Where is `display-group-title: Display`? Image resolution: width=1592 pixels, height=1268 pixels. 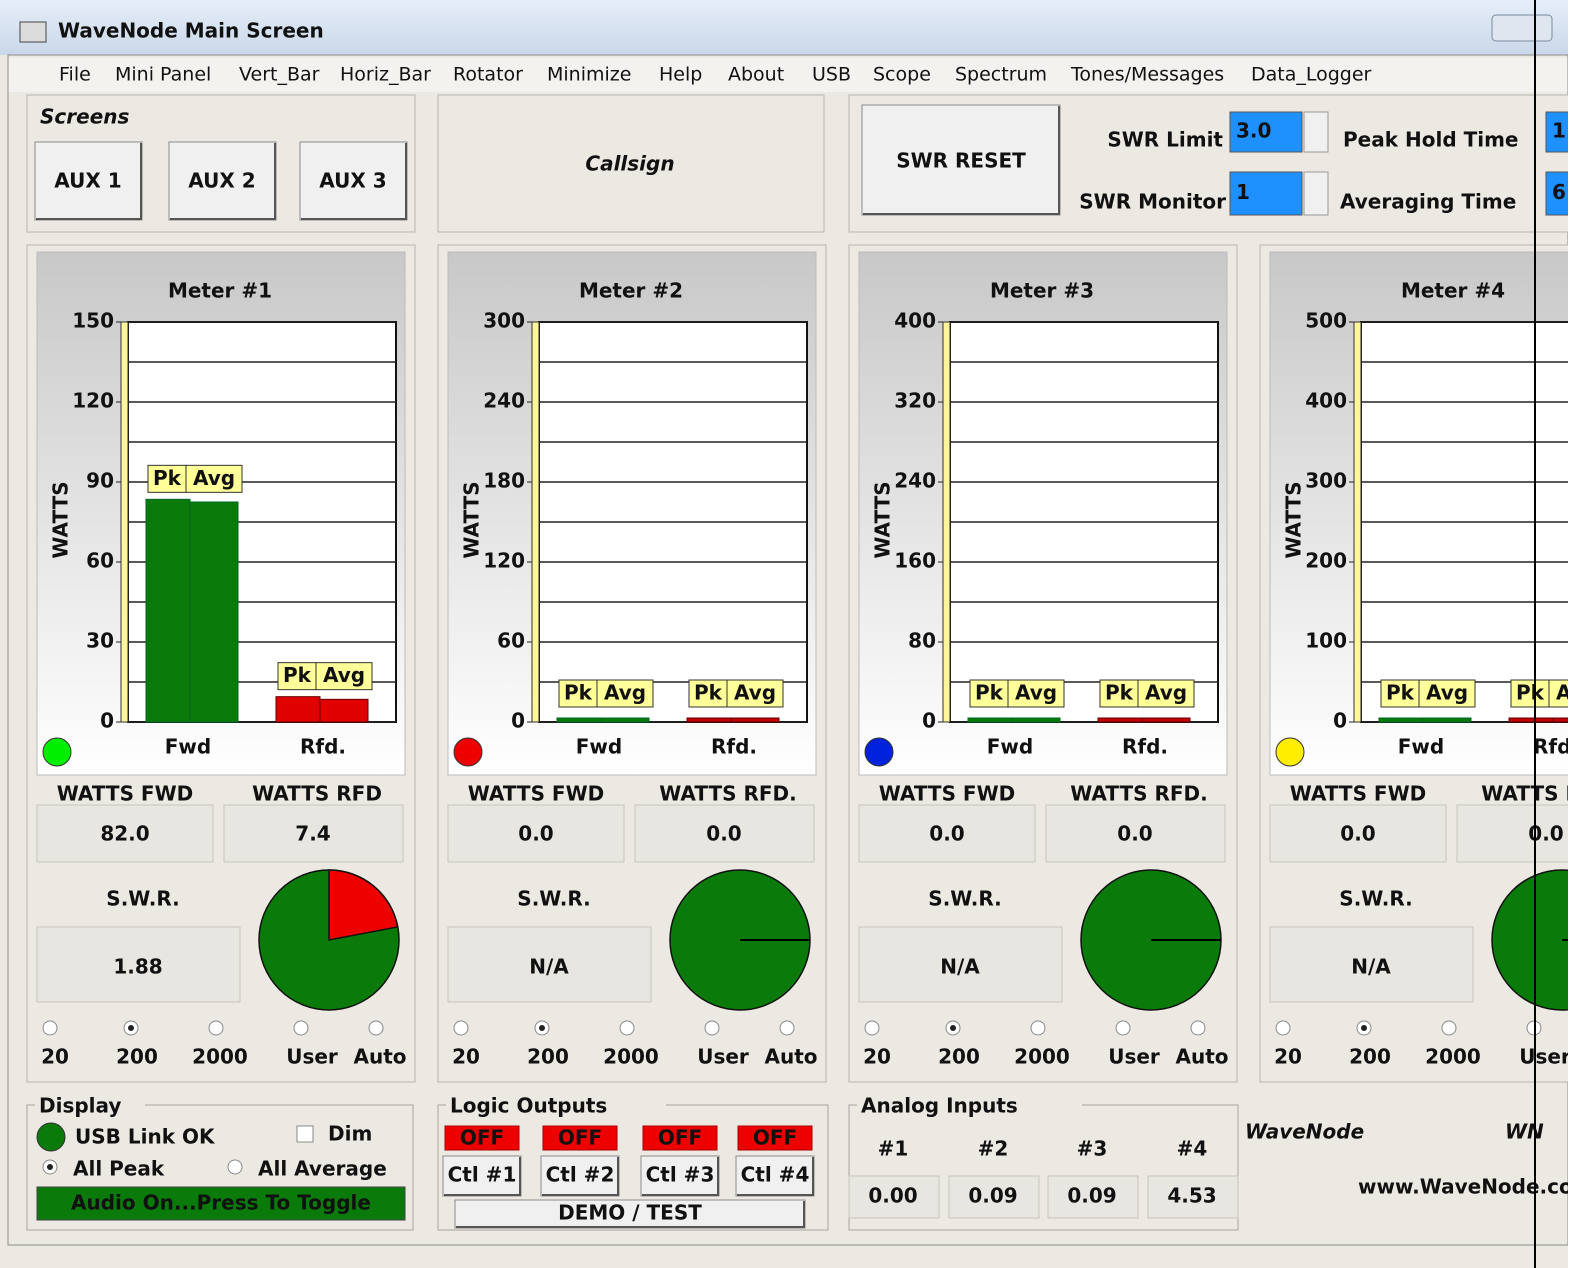
display-group-title: Display is located at coordinates (80, 1106).